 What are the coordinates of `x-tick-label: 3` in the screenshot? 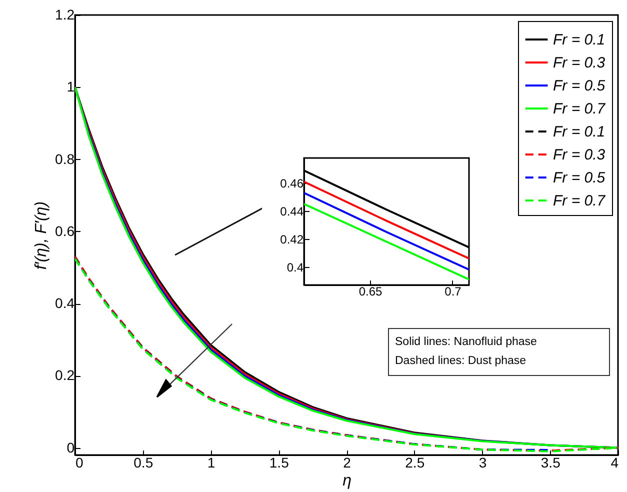 It's located at (482, 462).